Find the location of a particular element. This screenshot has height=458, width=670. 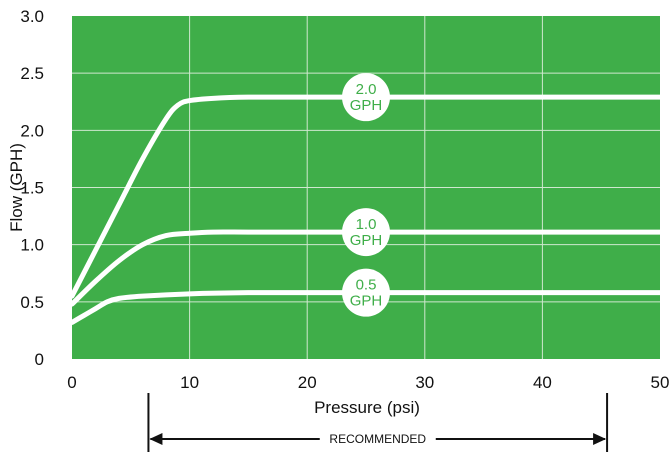

y-axis-tick-labels: 0 0.5 1.0 1.5 2.0 2.5 3.0 is located at coordinates (32, 188).